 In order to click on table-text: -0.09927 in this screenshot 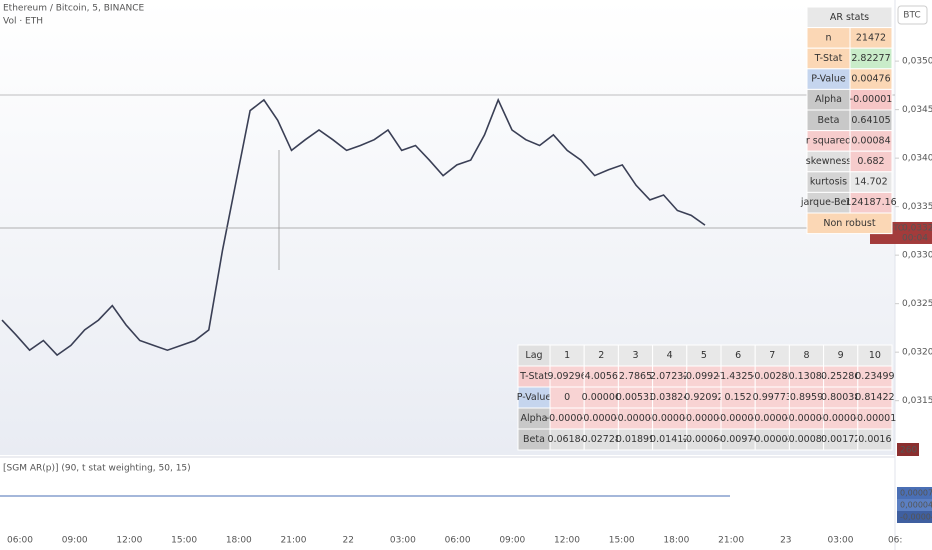, I will do `click(704, 376)`.